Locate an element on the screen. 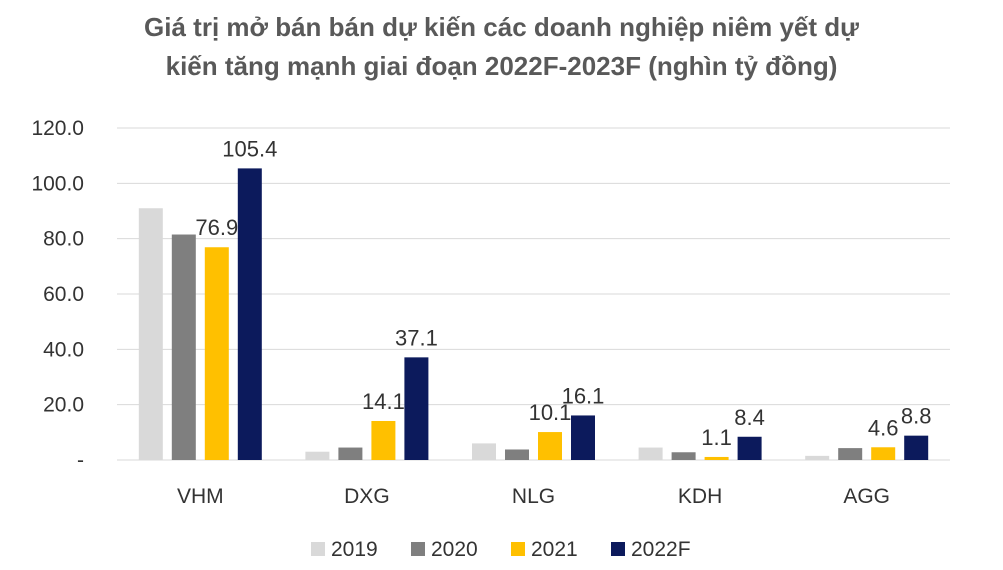 Image resolution: width=1003 pixels, height=570 pixels. y-tick-label: 60.0 is located at coordinates (63, 294).